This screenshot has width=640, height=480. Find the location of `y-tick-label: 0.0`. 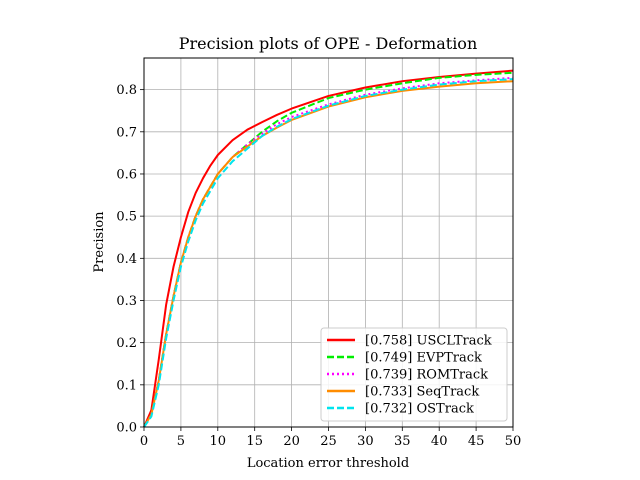

y-tick-label: 0.0 is located at coordinates (126, 428).